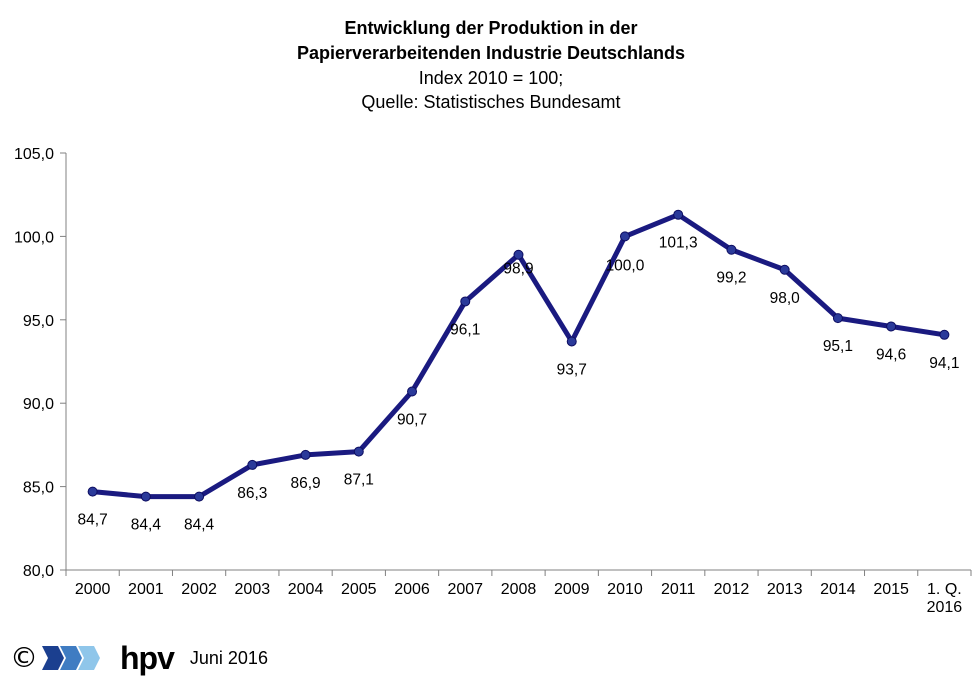 The height and width of the screenshot is (697, 980). What do you see at coordinates (38, 488) in the screenshot?
I see `y-tick-label: 85,0` at bounding box center [38, 488].